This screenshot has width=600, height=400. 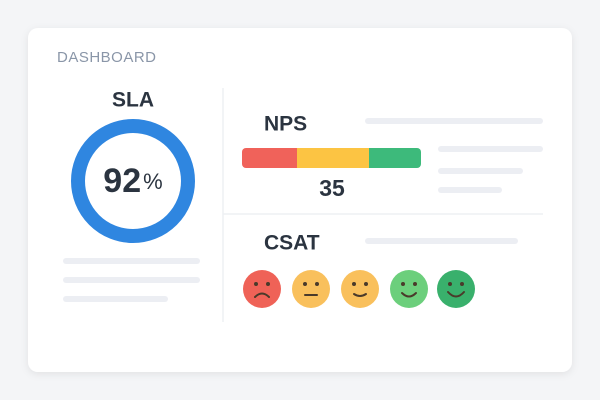 I want to click on face-very-unhappy, so click(x=262, y=289).